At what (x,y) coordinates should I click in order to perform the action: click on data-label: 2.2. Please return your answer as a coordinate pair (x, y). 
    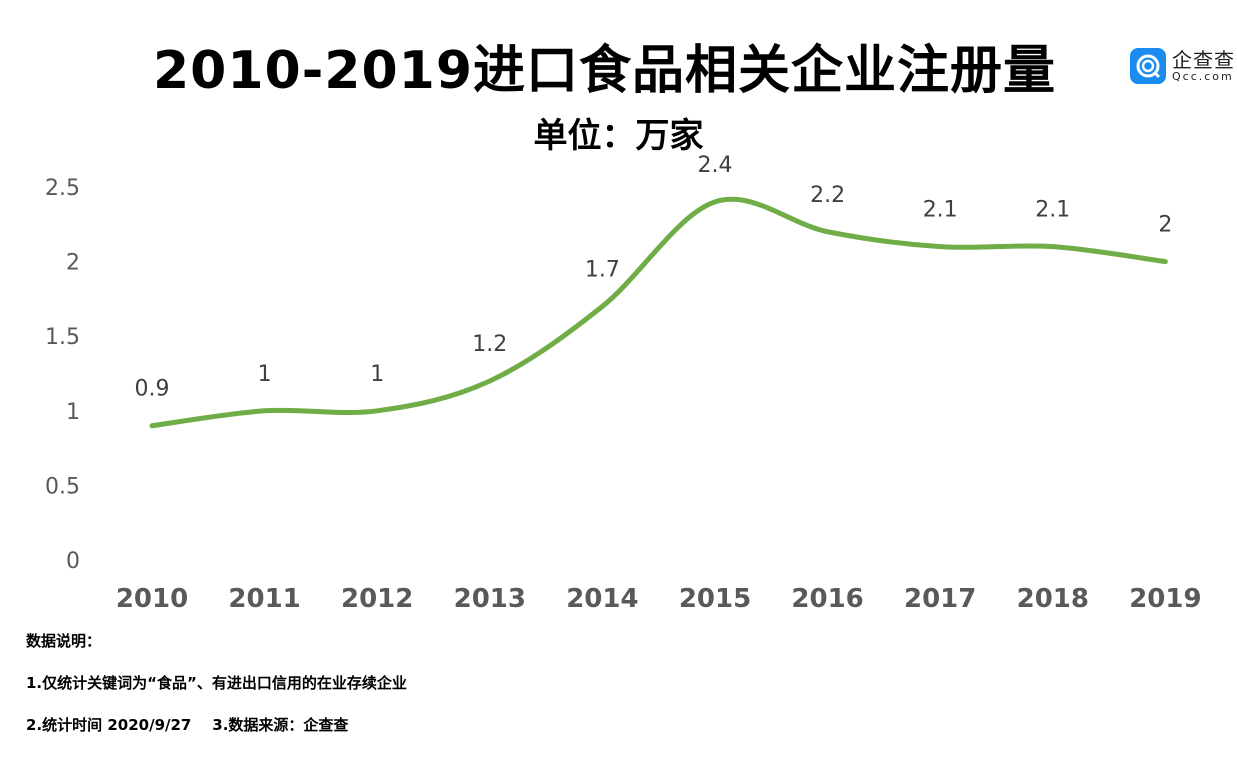
    Looking at the image, I should click on (827, 195).